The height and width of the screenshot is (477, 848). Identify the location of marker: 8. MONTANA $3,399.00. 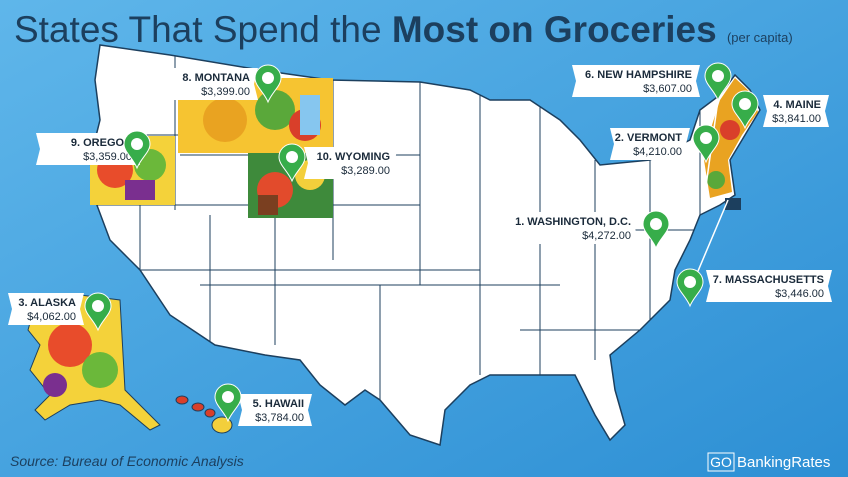
(211, 84).